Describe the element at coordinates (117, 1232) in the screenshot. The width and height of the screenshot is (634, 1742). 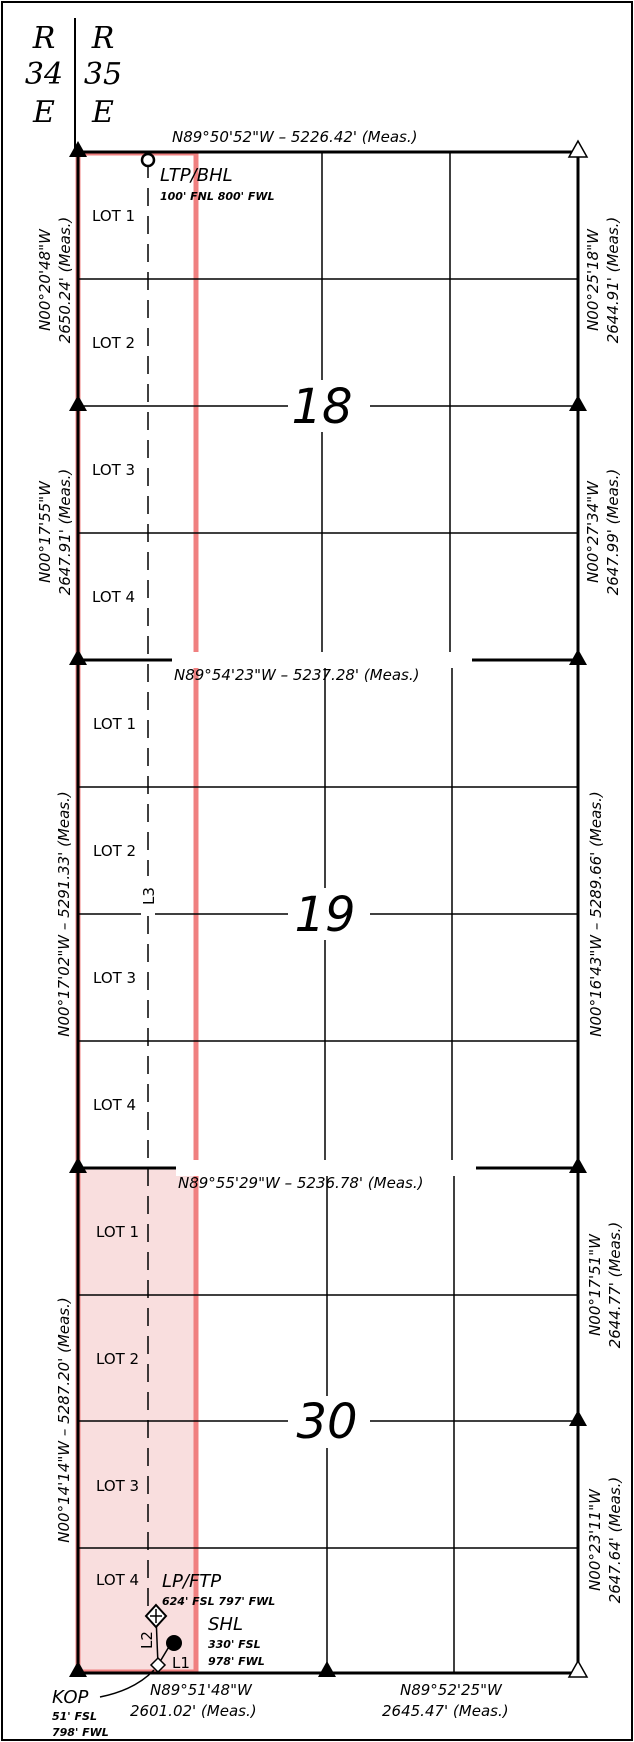
I see `s30-lot-1: LOT 1` at that location.